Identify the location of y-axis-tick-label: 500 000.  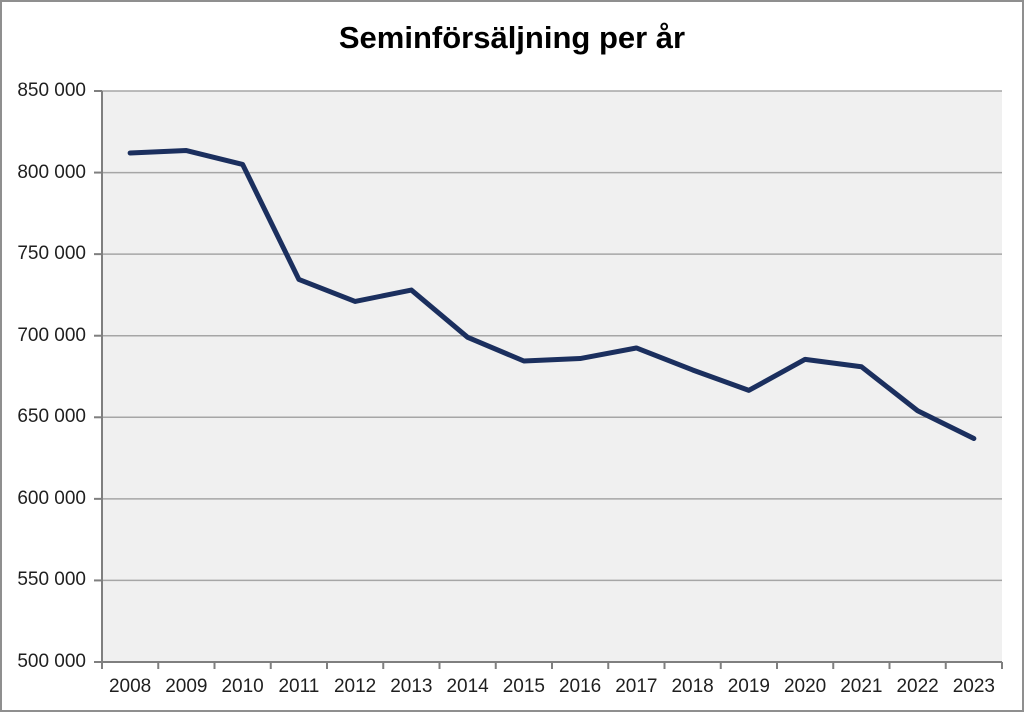
(51, 661).